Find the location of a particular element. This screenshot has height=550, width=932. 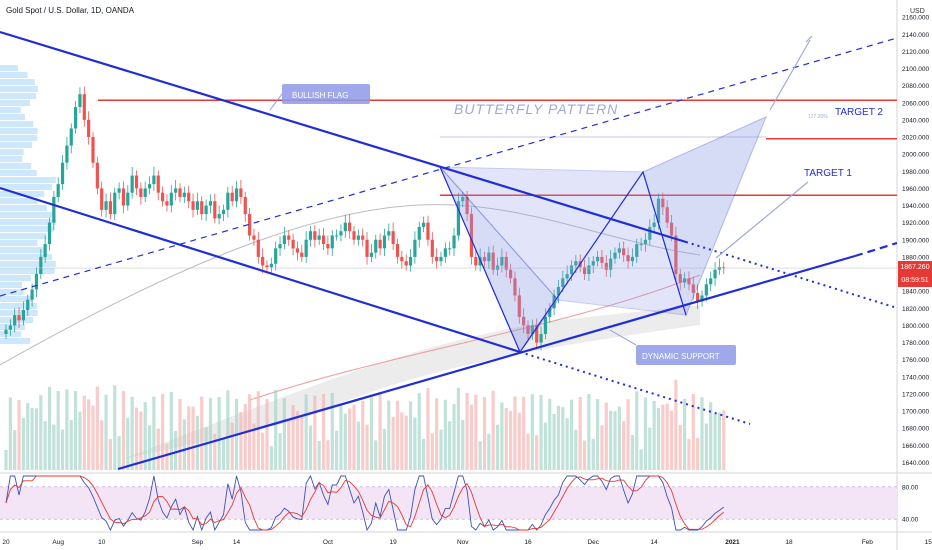

y-tick-label: 2080.000 is located at coordinates (915, 86).